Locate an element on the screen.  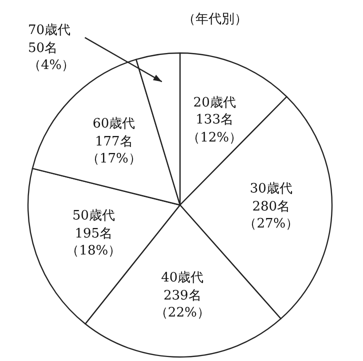
slice-label: 20歳代 is located at coordinates (214, 103).